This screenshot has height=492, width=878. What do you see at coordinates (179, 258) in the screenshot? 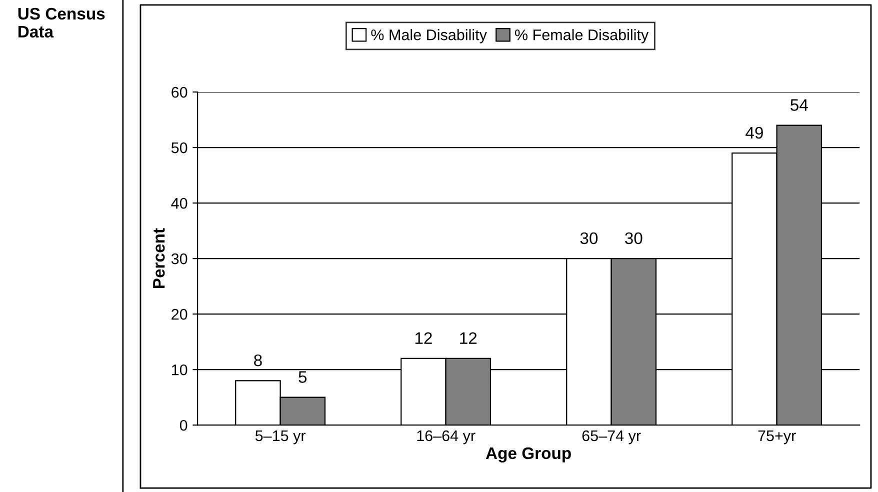
I see `y-tick-label: 30` at bounding box center [179, 258].